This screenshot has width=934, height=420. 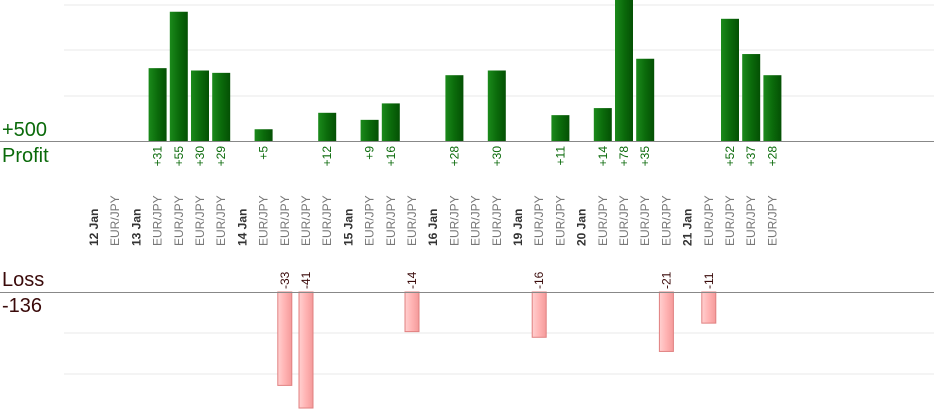 I want to click on profit-value-label: +5, so click(x=264, y=153).